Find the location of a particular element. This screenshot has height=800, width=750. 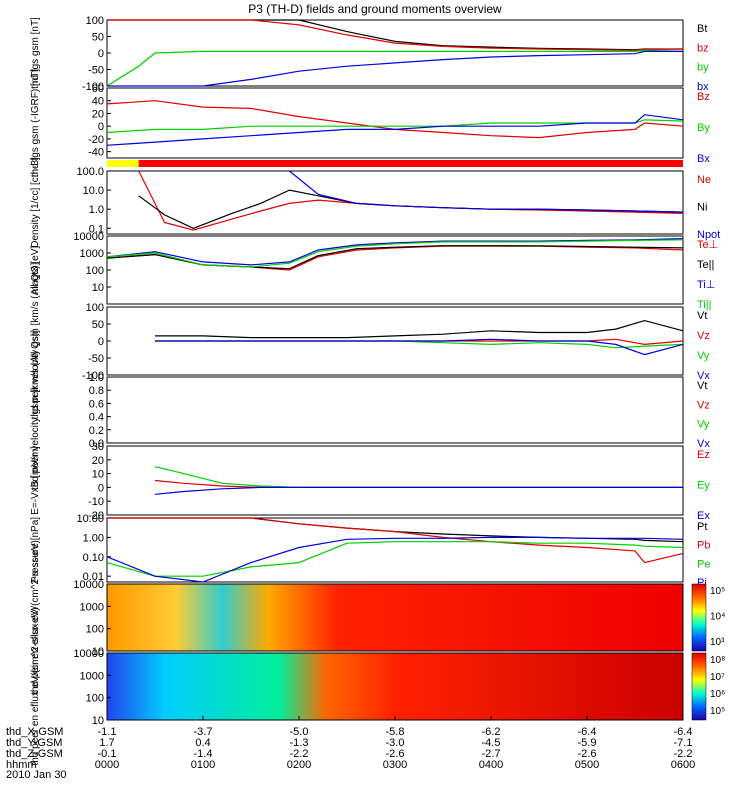

colorbar-tick-label: 10⁶ is located at coordinates (717, 694).